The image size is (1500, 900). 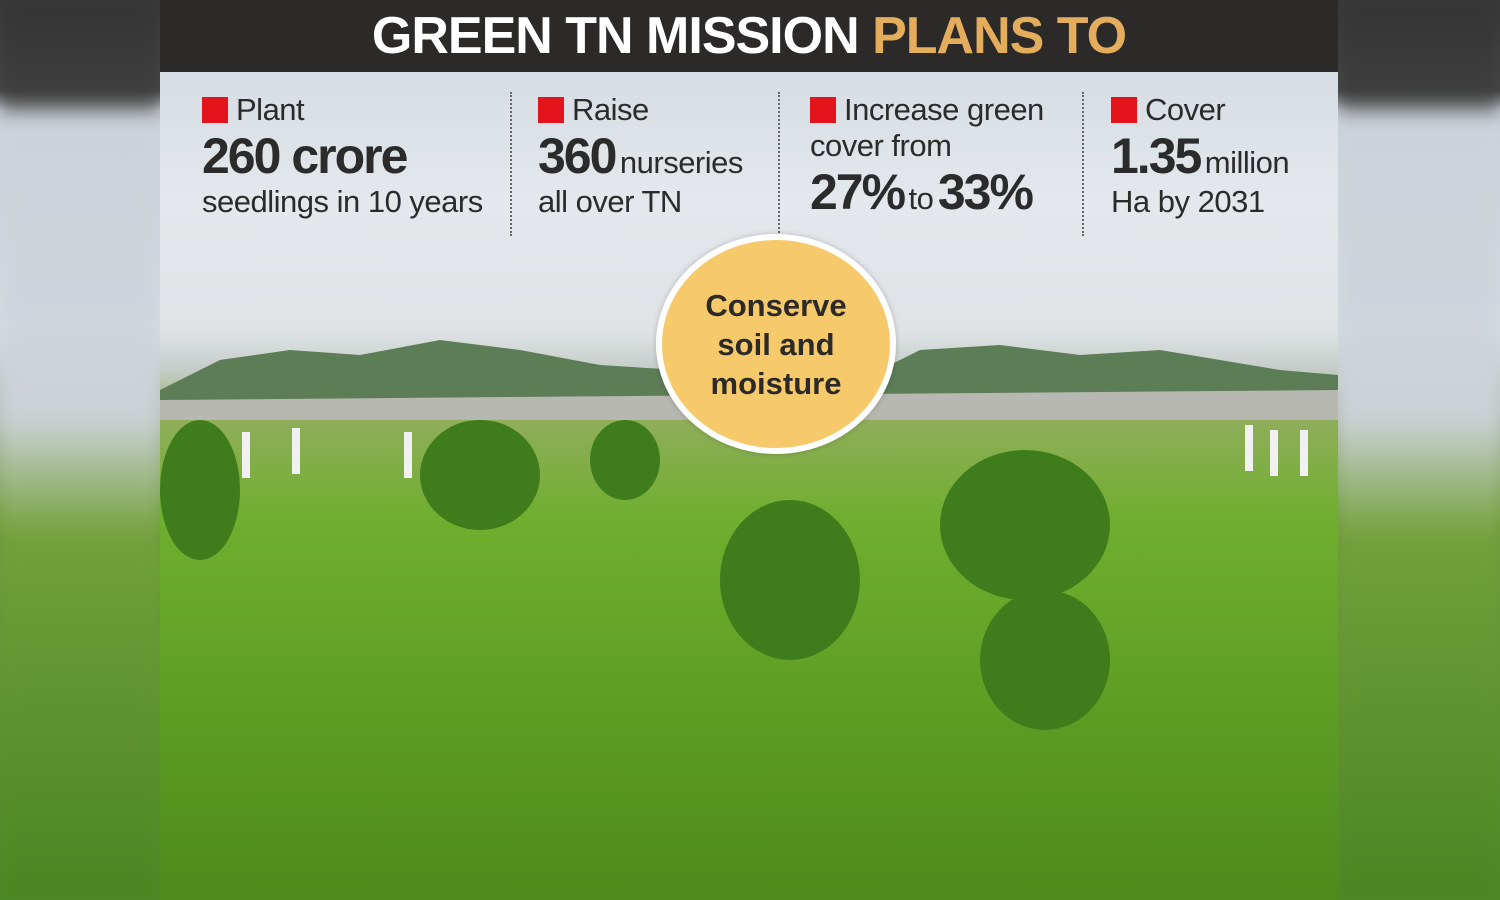 I want to click on blurred-background-left, so click(x=80, y=450).